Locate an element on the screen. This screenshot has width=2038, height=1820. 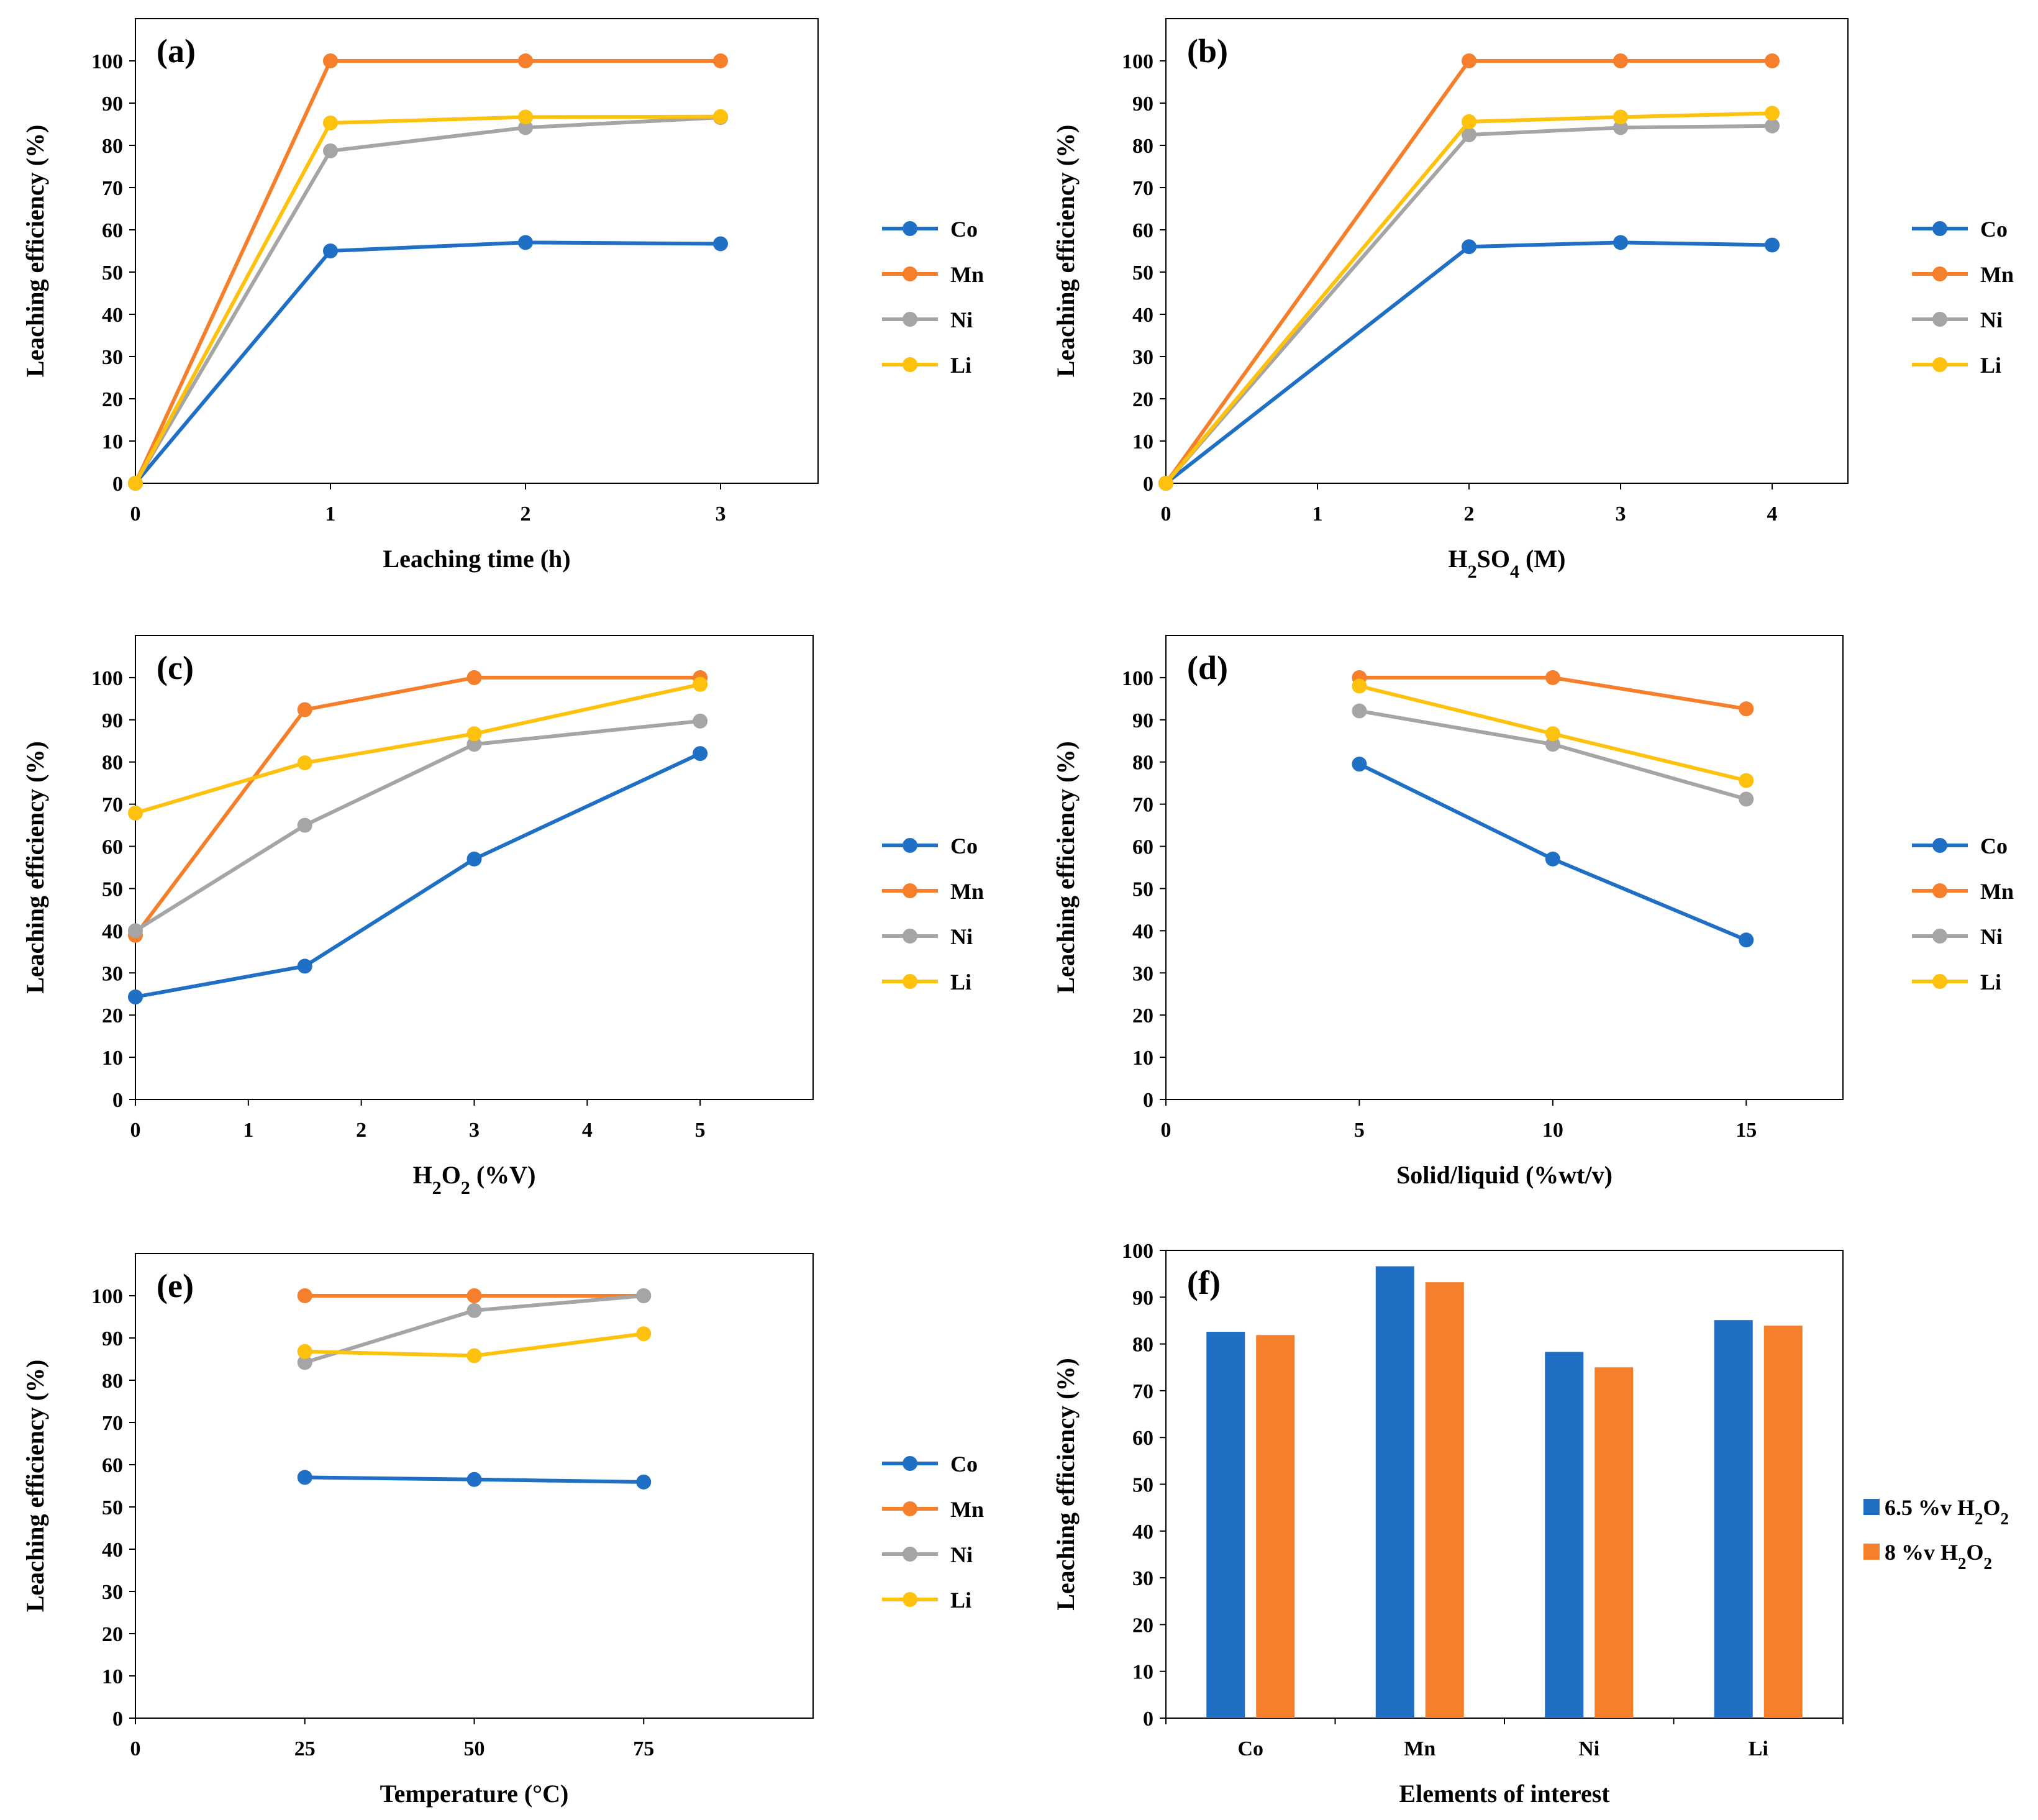
x-axis-title: Elements of interest is located at coordinates (1505, 1794).